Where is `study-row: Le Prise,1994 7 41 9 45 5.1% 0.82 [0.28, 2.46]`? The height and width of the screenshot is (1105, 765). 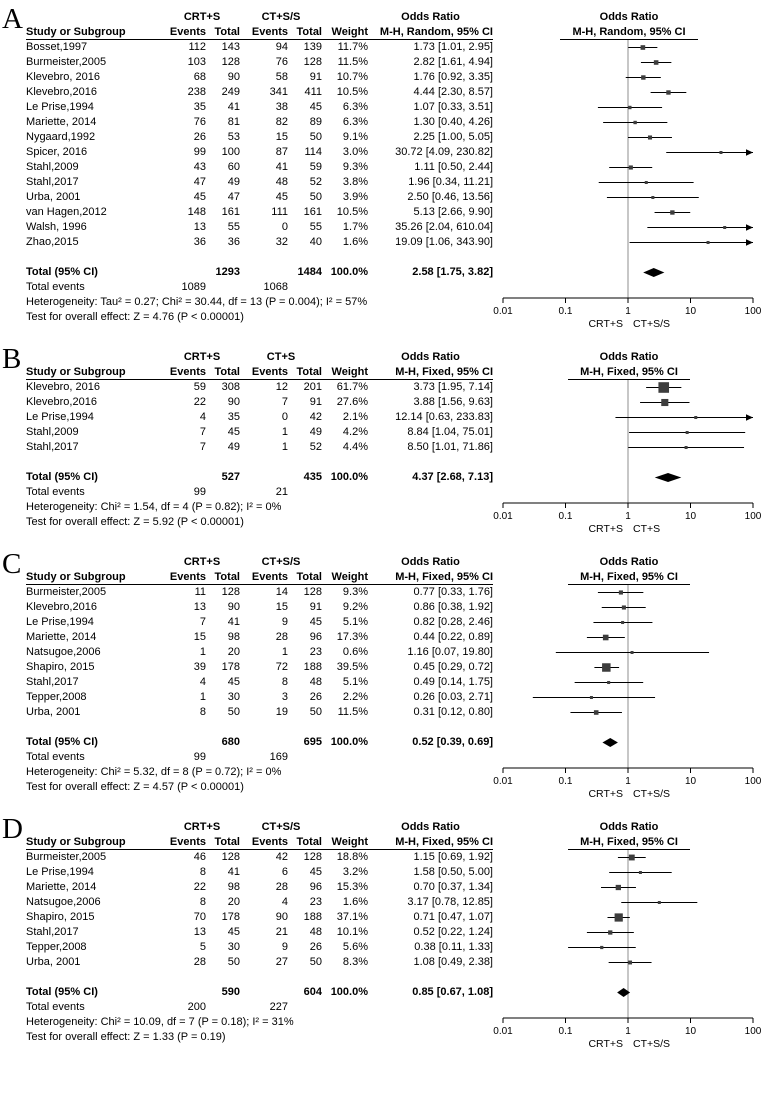 study-row: Le Prise,1994 7 41 9 45 5.1% 0.82 [0.28, 2.46] is located at coordinates (395, 622).